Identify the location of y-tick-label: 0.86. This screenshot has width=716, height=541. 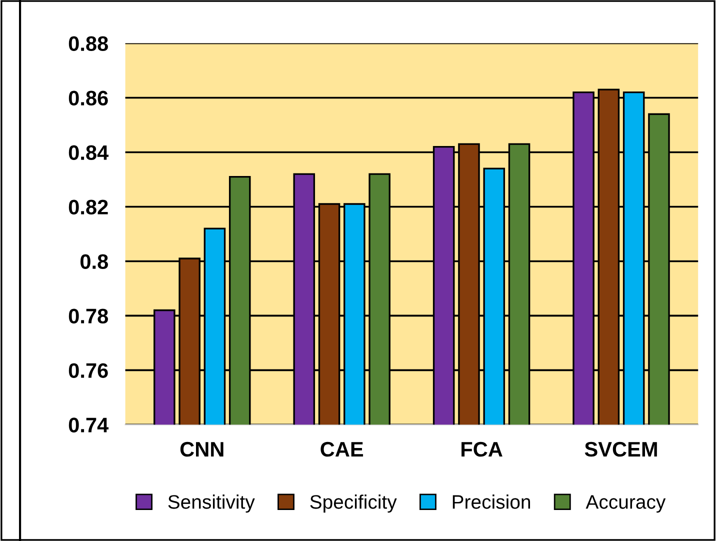
(88, 98).